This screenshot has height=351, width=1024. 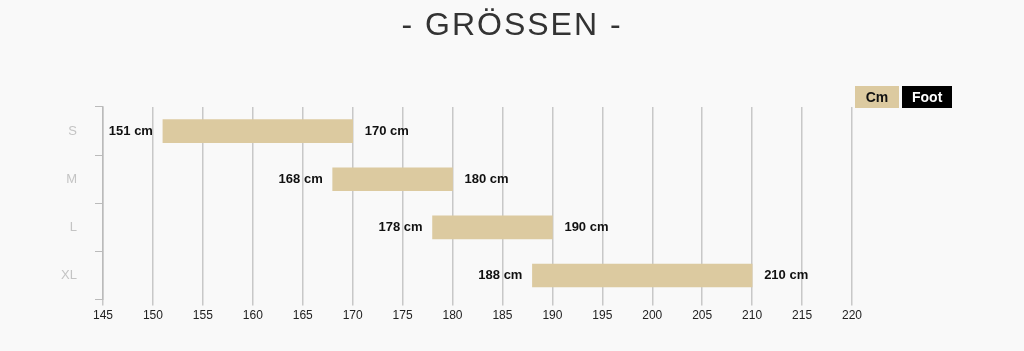 What do you see at coordinates (402, 315) in the screenshot?
I see `x-tick-label: 175` at bounding box center [402, 315].